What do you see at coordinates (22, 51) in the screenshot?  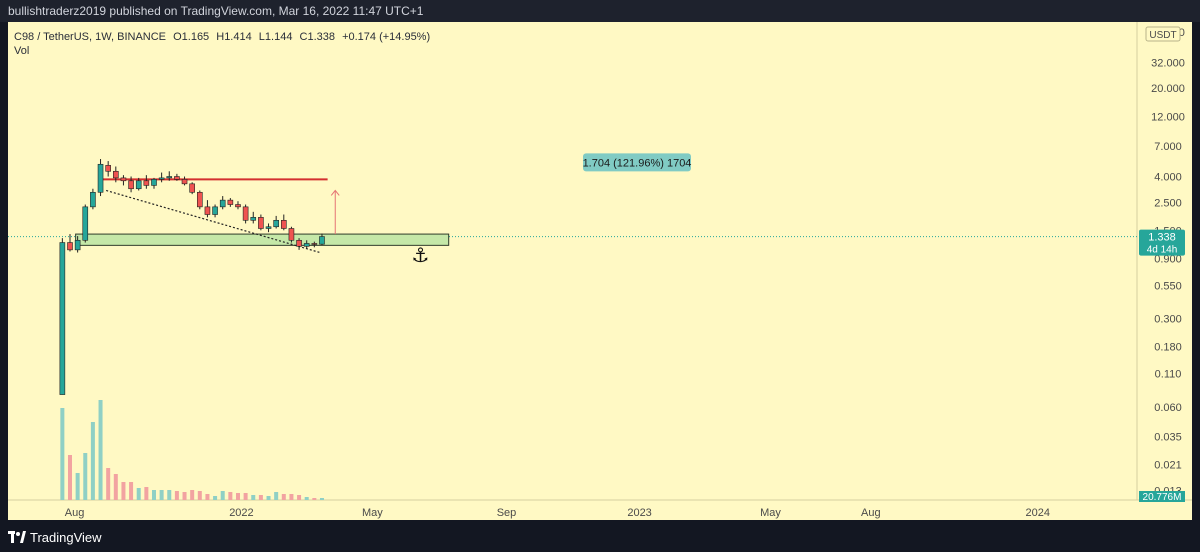 I see `legend-volume-label: Vol` at bounding box center [22, 51].